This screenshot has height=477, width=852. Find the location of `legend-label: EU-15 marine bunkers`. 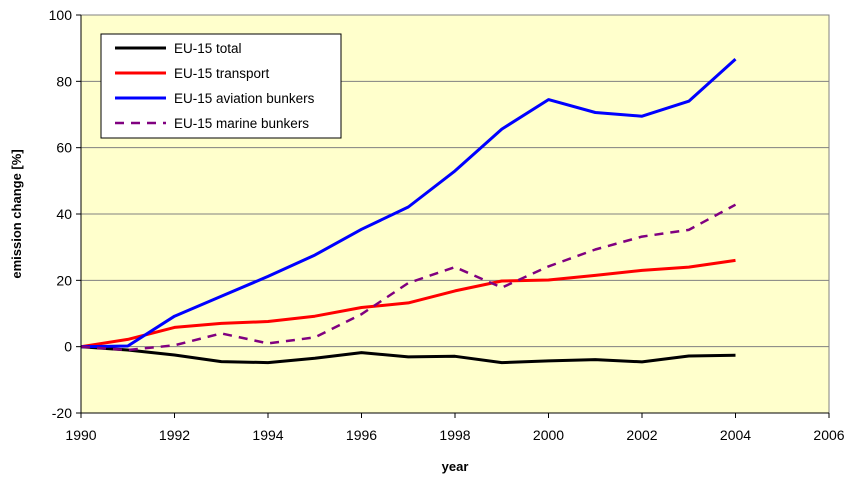

legend-label: EU-15 marine bunkers is located at coordinates (241, 123).